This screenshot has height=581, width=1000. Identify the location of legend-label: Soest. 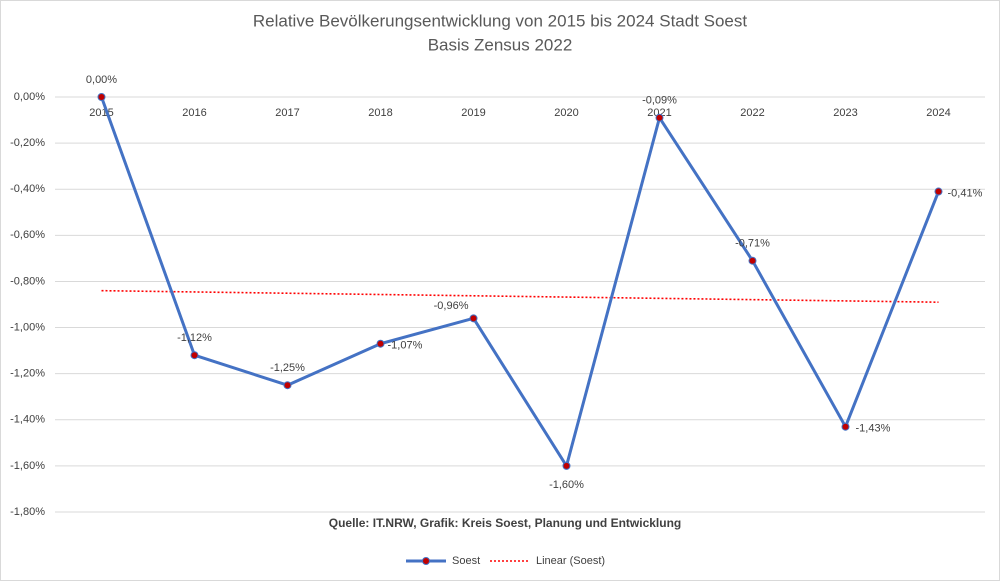
(466, 561).